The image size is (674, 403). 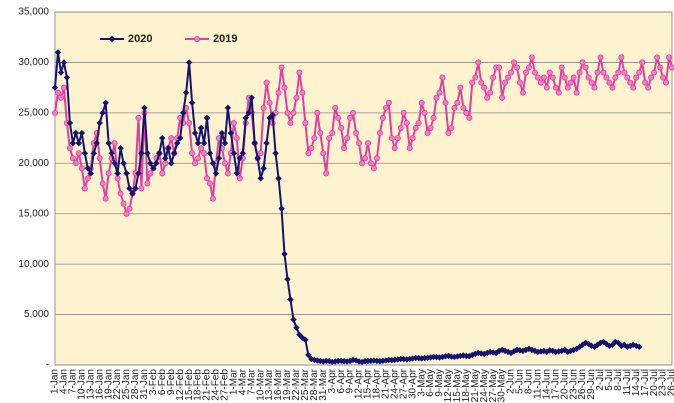 What do you see at coordinates (33, 62) in the screenshot?
I see `y-tick-label: 30,000` at bounding box center [33, 62].